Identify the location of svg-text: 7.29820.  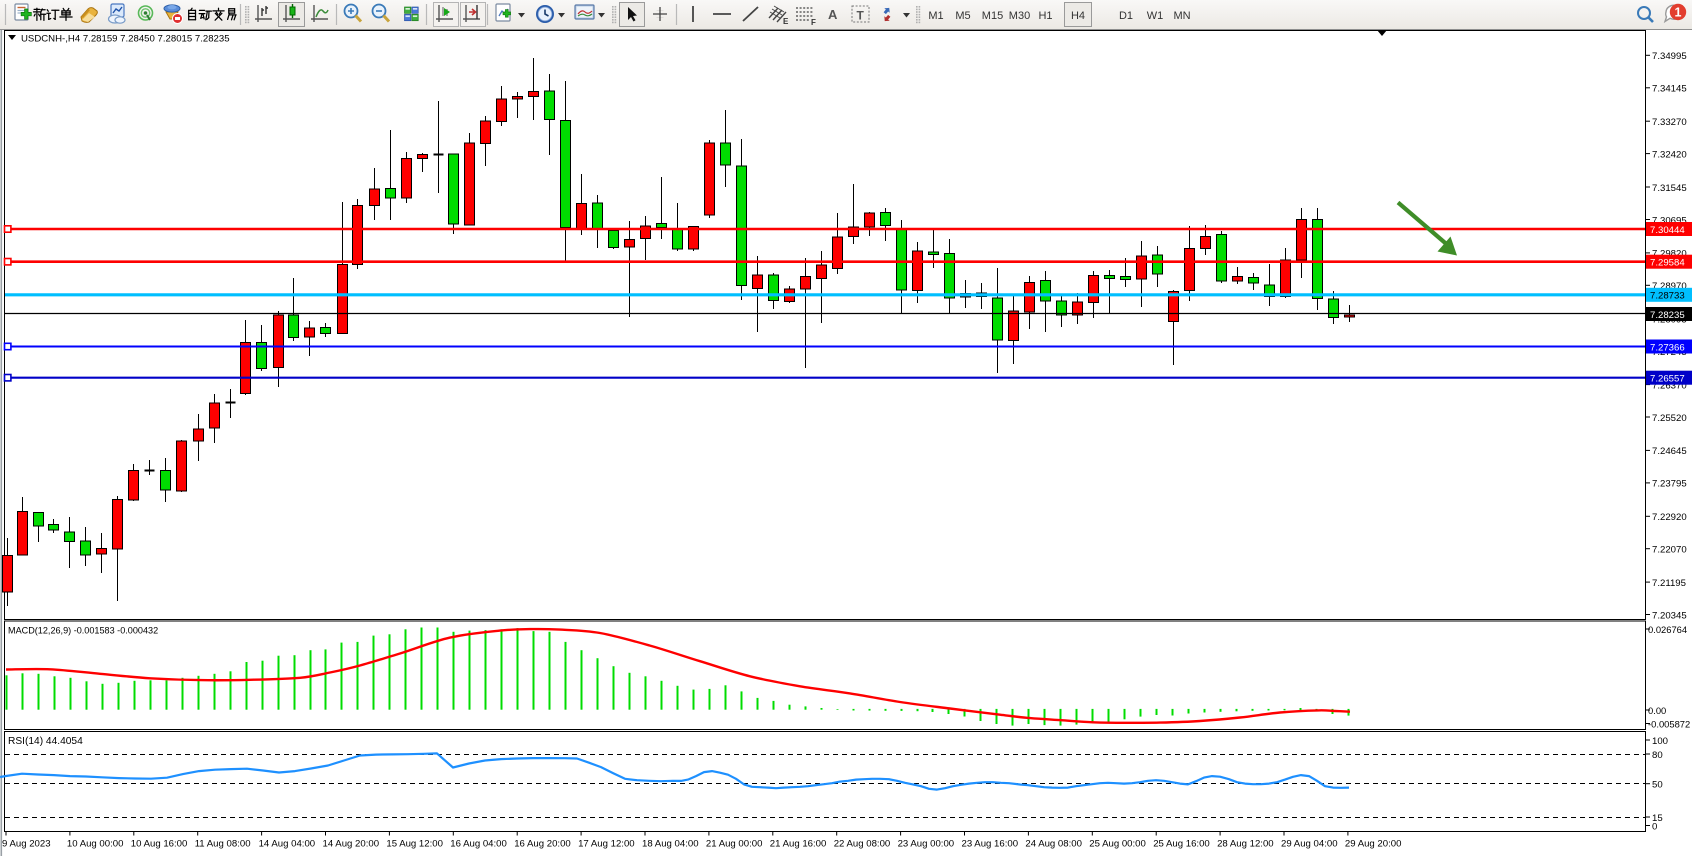
(1669, 254).